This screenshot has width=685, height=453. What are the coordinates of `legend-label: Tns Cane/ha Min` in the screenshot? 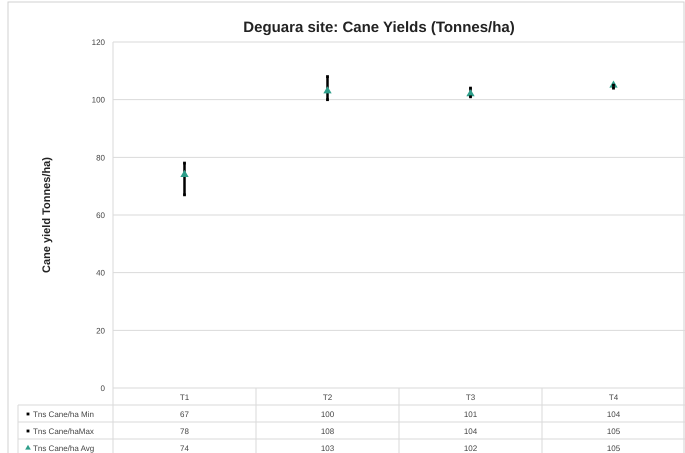 It's located at (63, 414).